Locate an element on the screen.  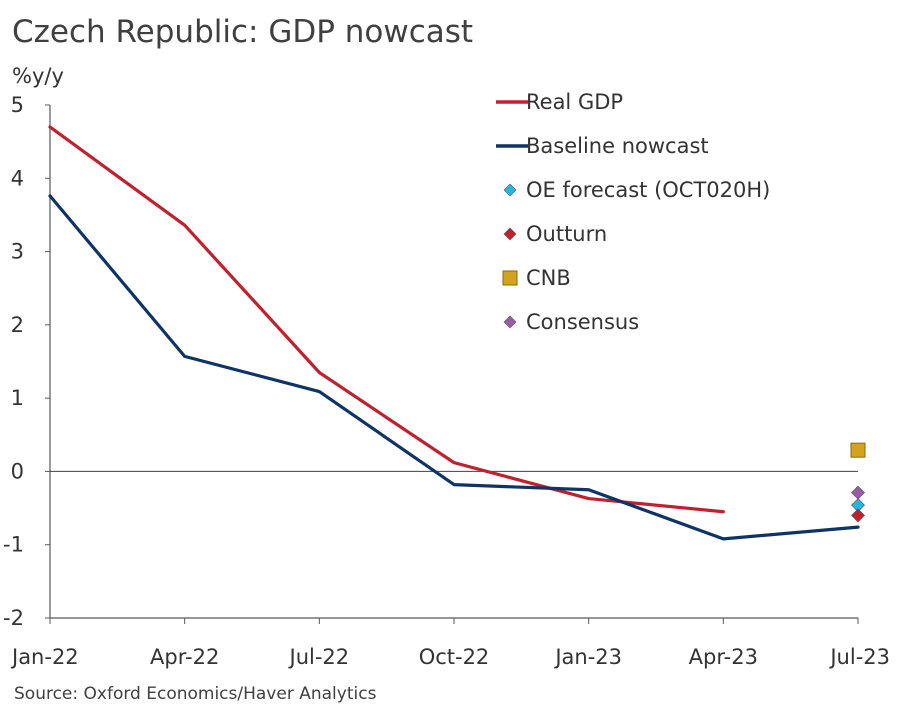
legend-label-outturn: Outturn is located at coordinates (566, 234).